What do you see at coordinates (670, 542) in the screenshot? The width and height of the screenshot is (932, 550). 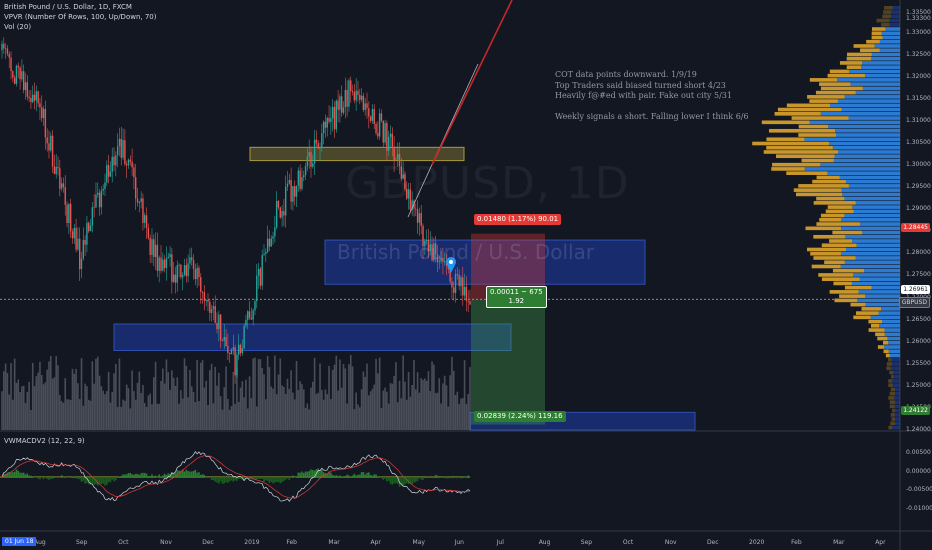 I see `time-axis-tick: Nov` at bounding box center [670, 542].